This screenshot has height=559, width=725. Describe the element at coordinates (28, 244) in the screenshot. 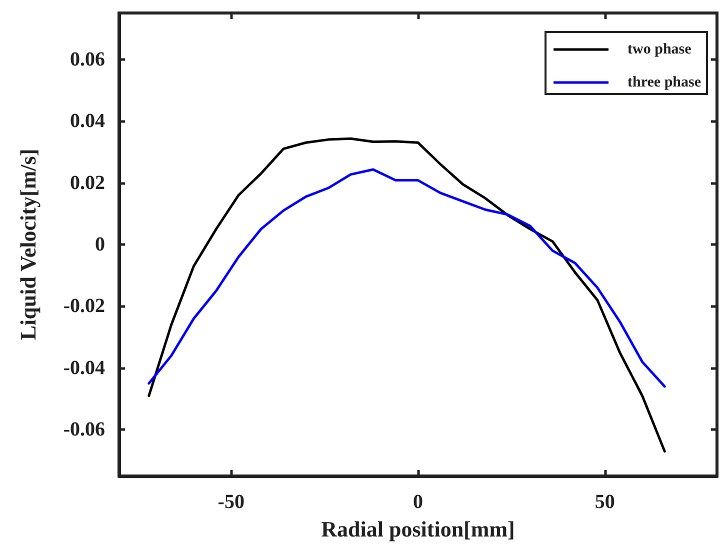

I see `y-axis-title: Liquid Velocity[m/s]` at that location.